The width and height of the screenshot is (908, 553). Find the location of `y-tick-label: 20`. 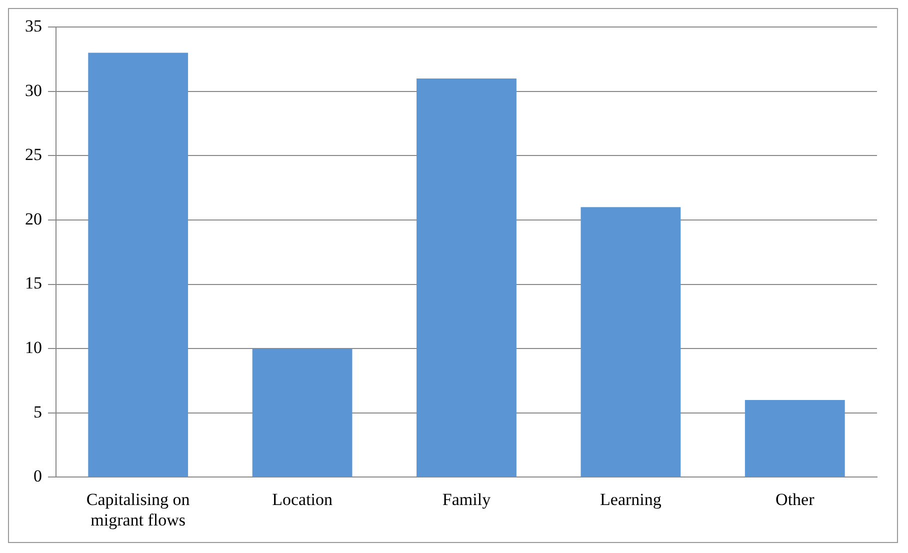

y-tick-label: 20 is located at coordinates (33, 218).